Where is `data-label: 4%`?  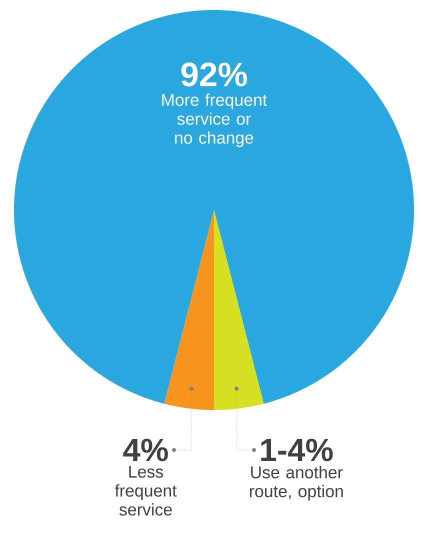 data-label: 4% is located at coordinates (145, 450).